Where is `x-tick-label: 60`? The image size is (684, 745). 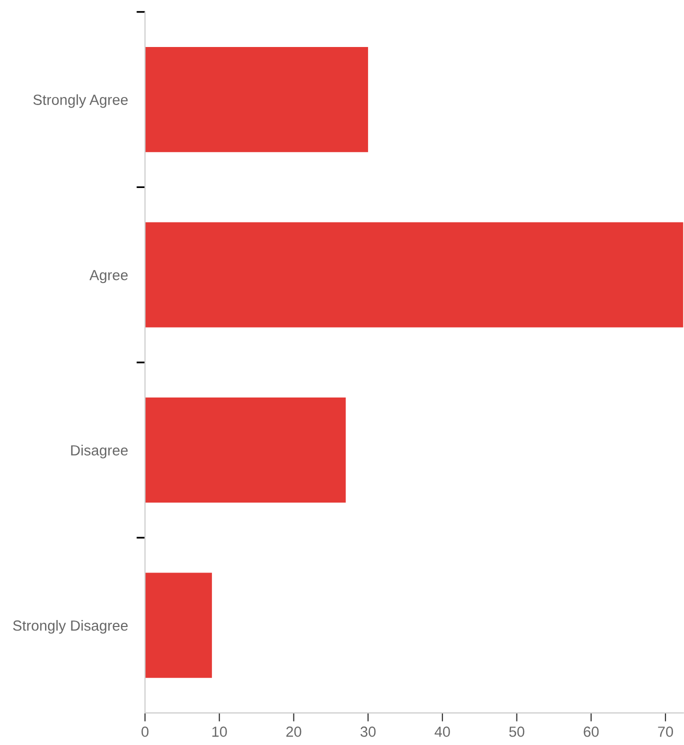
x-tick-label: 60 is located at coordinates (591, 731).